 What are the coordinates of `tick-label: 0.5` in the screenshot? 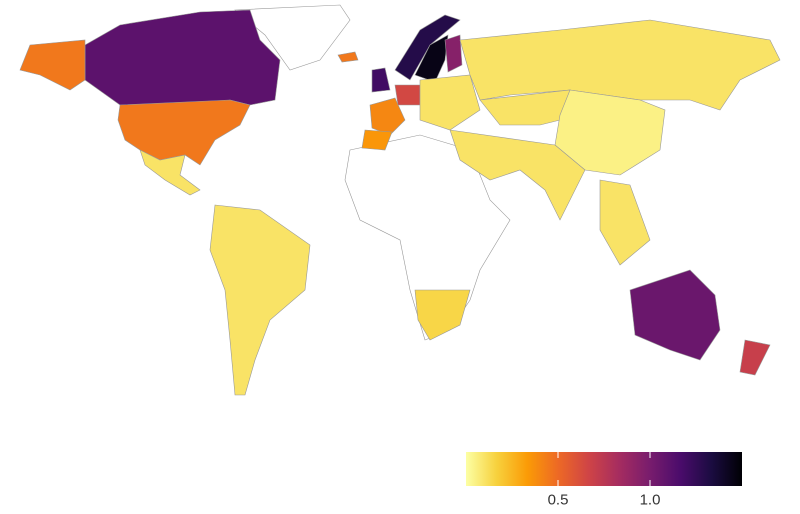 It's located at (558, 499).